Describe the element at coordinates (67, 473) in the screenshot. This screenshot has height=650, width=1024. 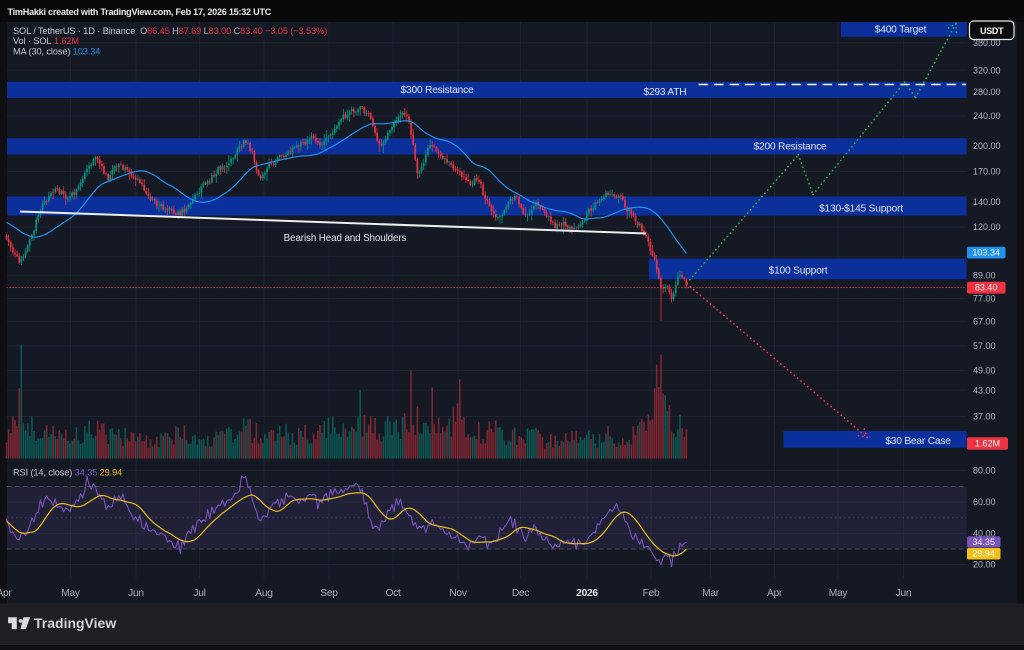
I see `svg-text: RSI (14, close) 34.35 29.94` at that location.